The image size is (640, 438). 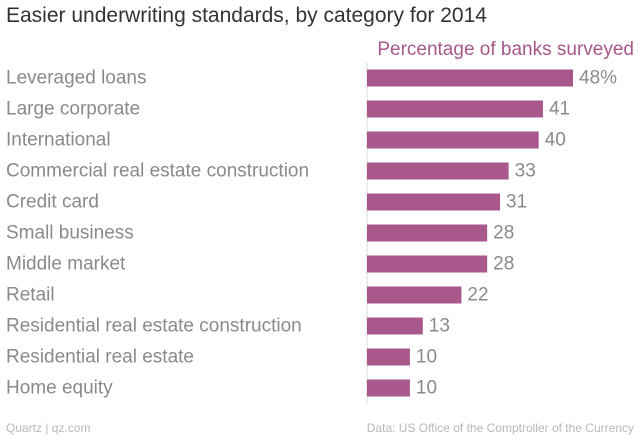 What do you see at coordinates (58, 140) in the screenshot?
I see `category-label: International` at bounding box center [58, 140].